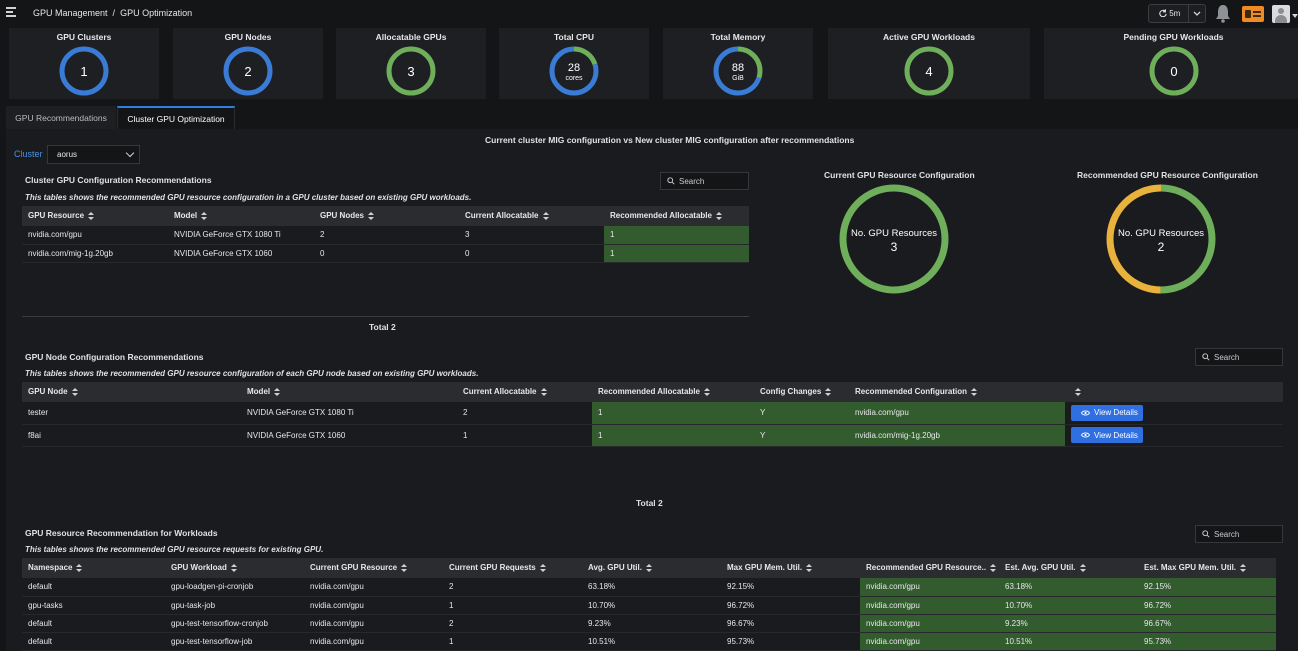  I want to click on column-header-recommended-gpu-resource: Recommended GPU Resource.., so click(929, 568).